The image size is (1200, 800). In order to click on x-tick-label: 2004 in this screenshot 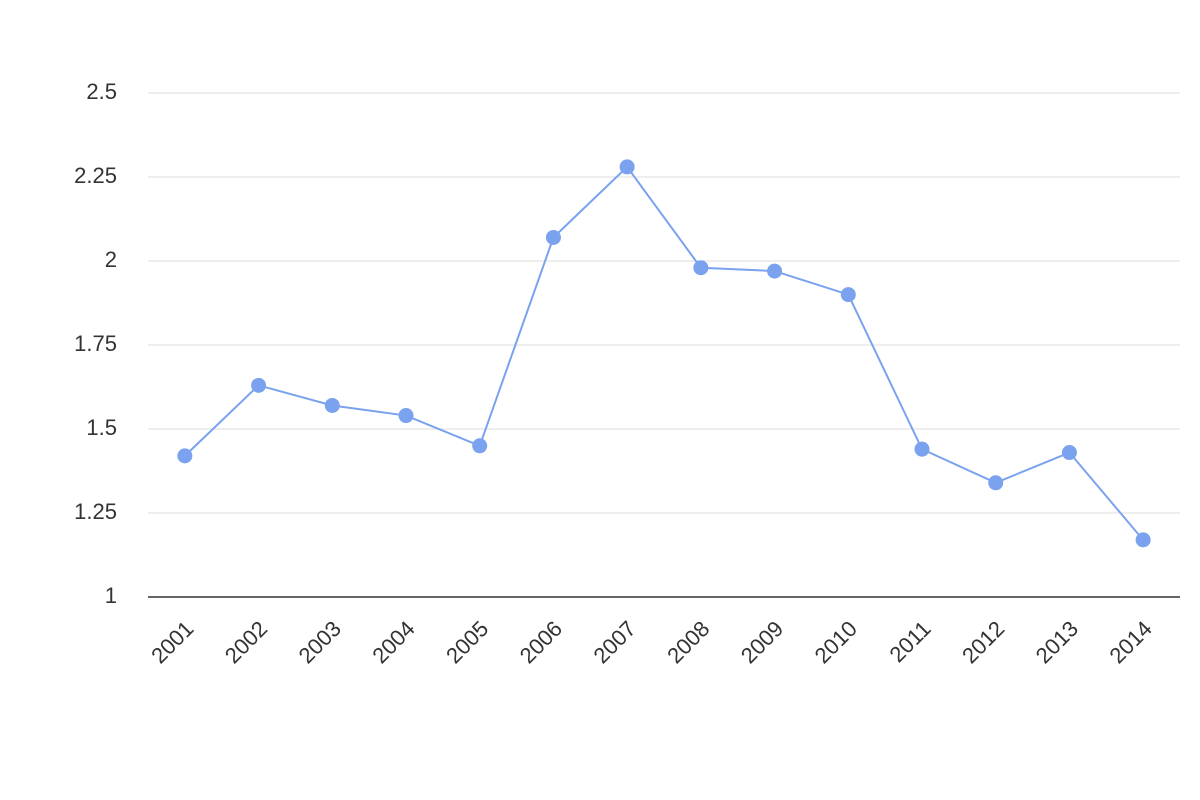, I will do `click(393, 642)`.